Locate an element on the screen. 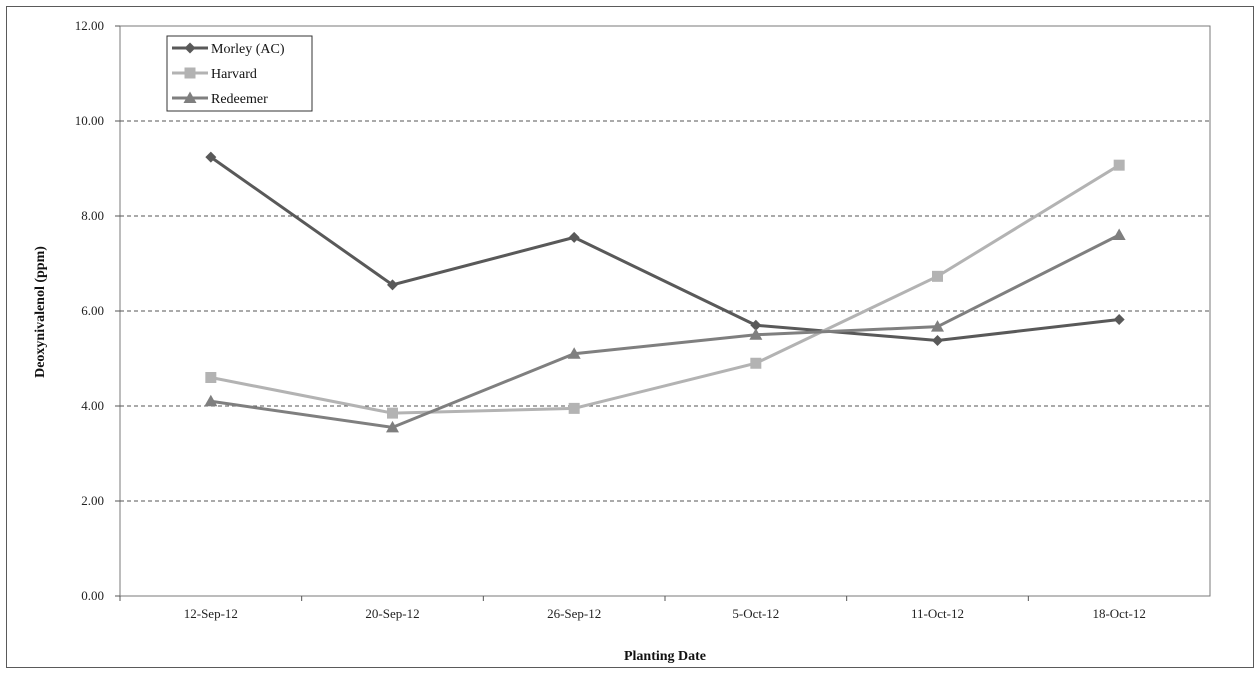 The height and width of the screenshot is (674, 1260). legend-label: Morley (AC) is located at coordinates (248, 49).